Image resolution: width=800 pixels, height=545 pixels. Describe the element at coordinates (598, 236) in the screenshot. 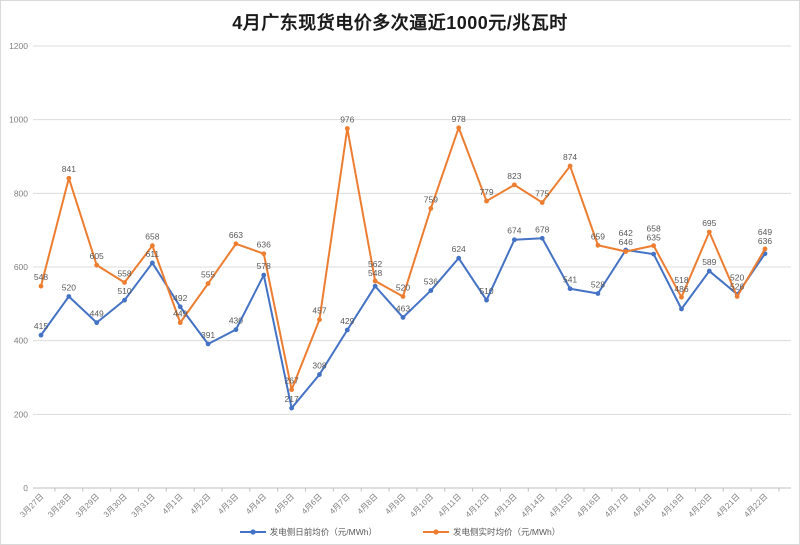

I see `data-point-label-realtime: 659` at that location.